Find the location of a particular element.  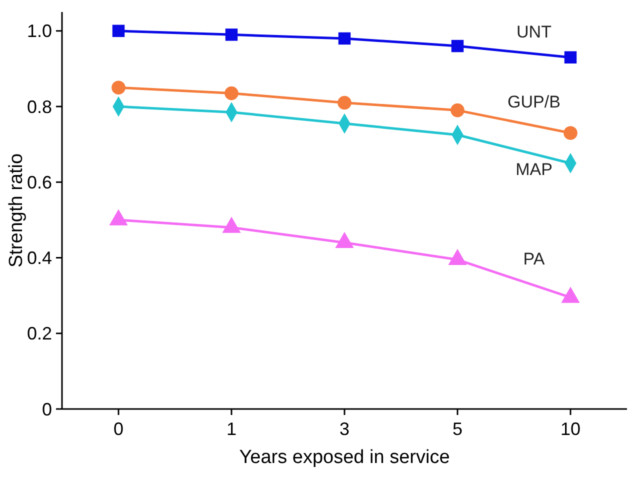

y-axis-title: Strength ratio is located at coordinates (16, 210).